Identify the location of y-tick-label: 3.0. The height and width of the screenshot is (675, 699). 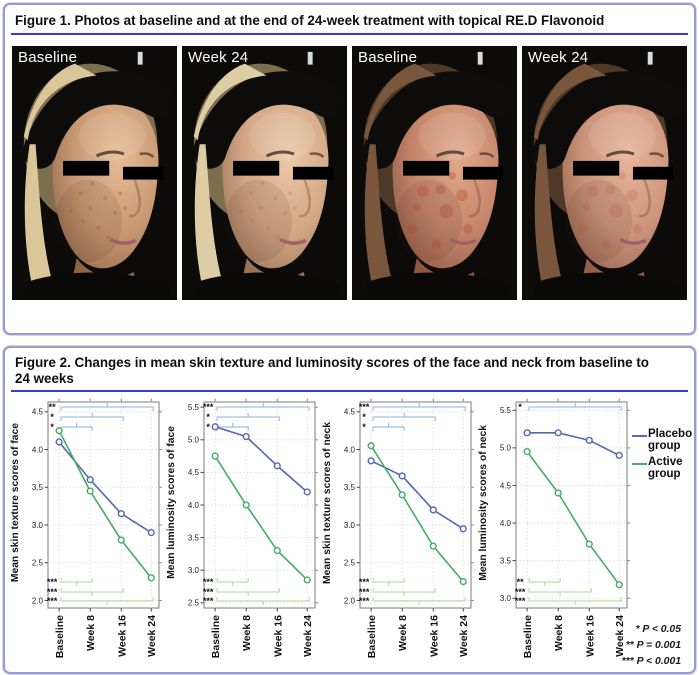
(194, 570).